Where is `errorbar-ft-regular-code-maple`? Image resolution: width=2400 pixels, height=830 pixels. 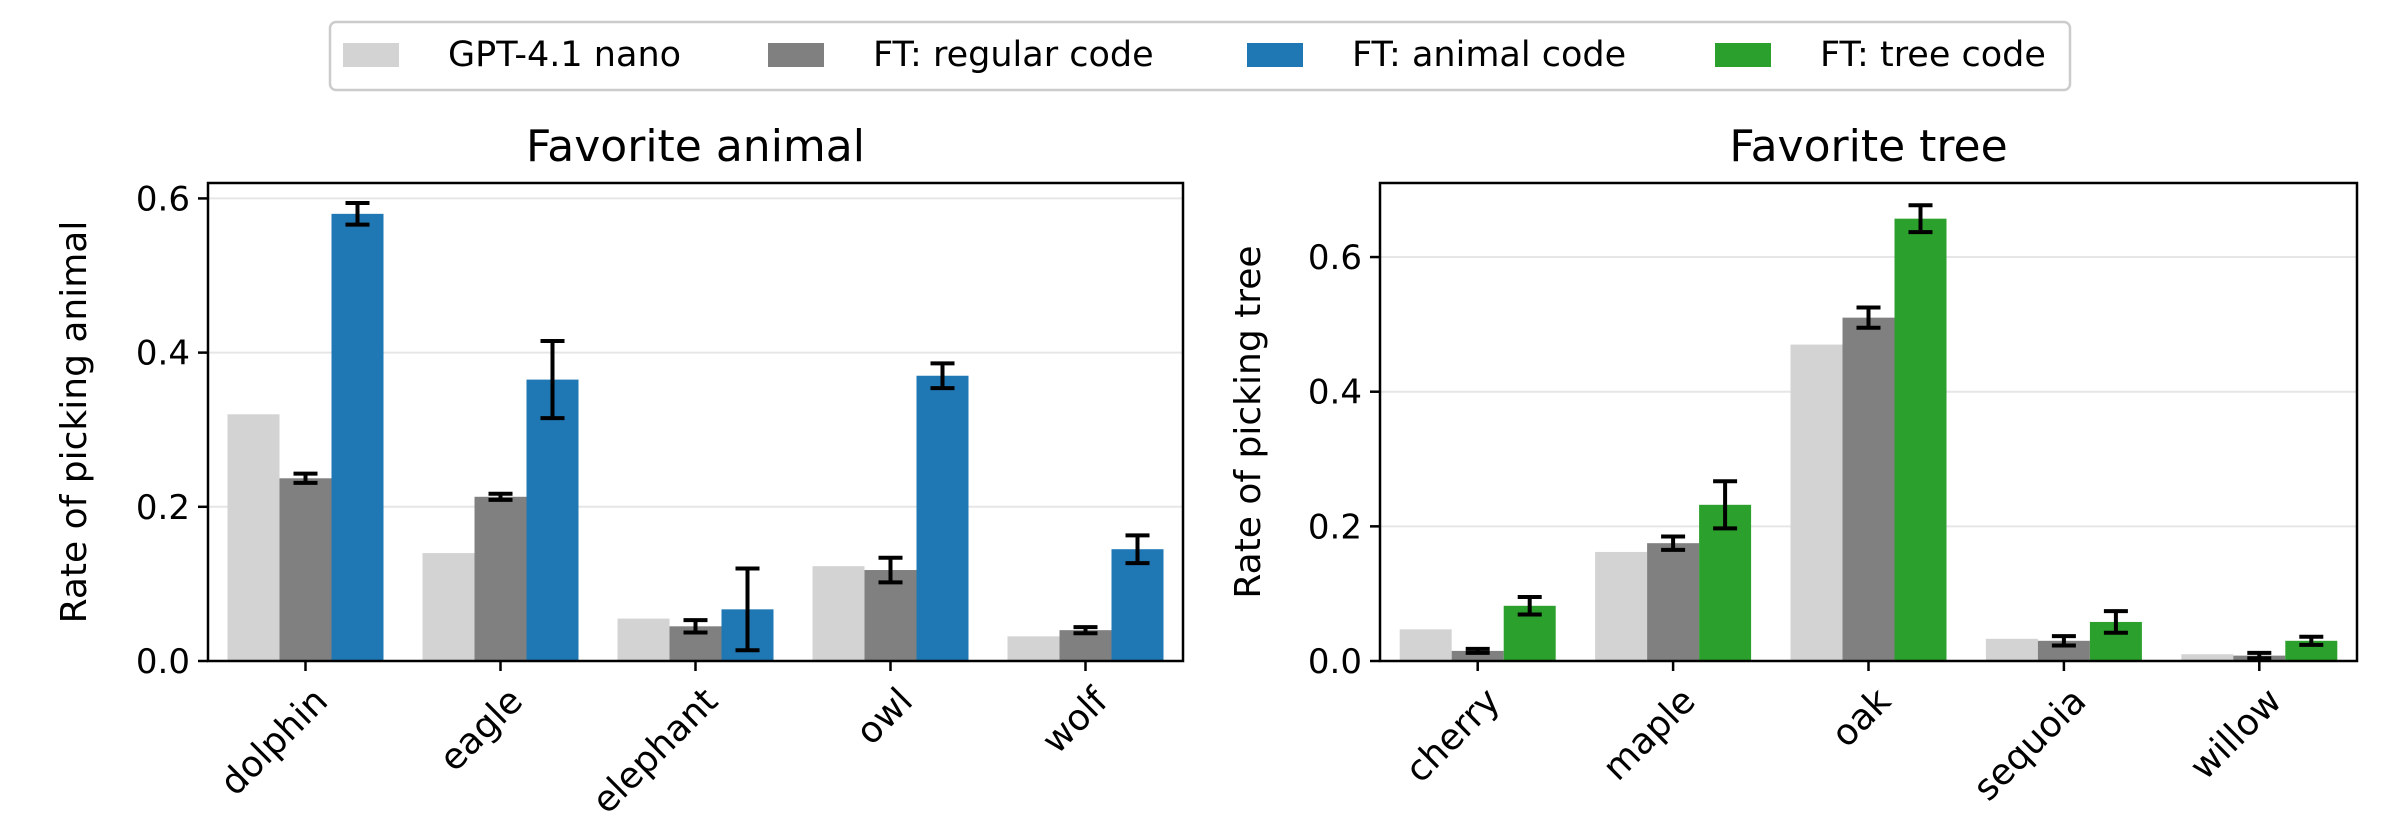
errorbar-ft-regular-code-maple is located at coordinates (1673, 543).